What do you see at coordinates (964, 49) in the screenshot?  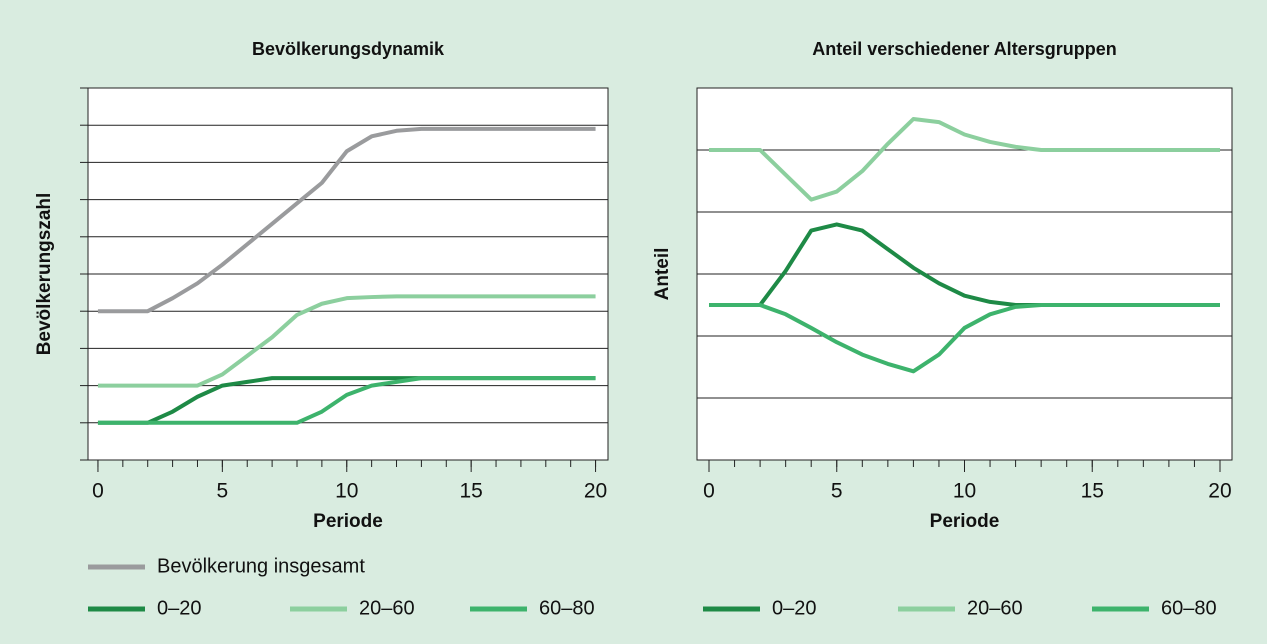 I see `chart-title: Anteil verschiedener Altersgruppen` at bounding box center [964, 49].